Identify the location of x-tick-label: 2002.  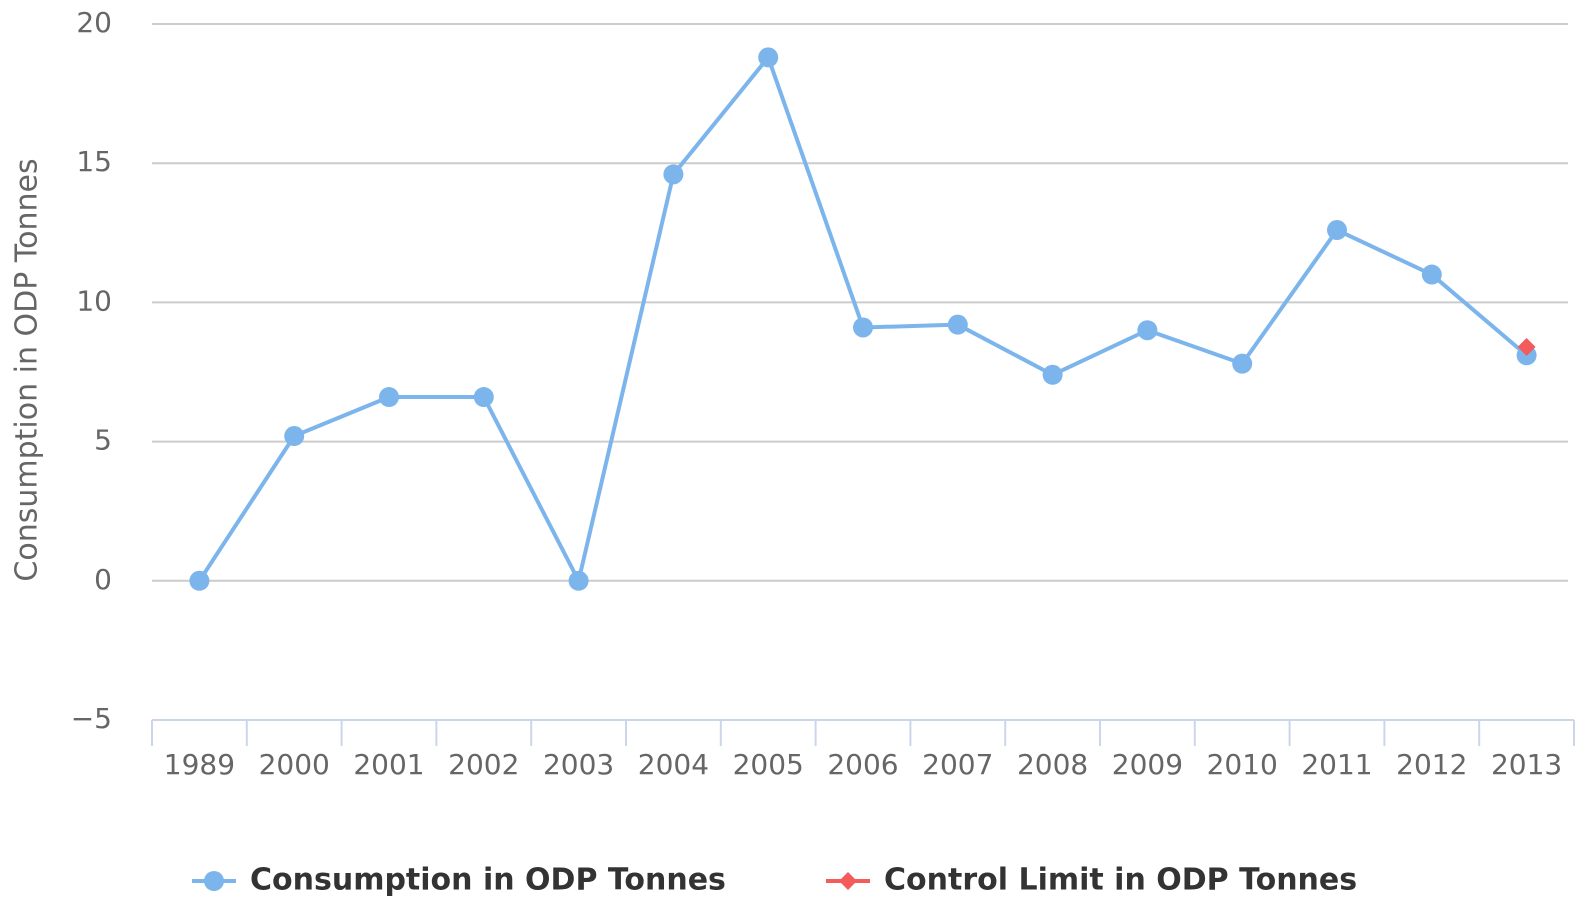
(483, 764).